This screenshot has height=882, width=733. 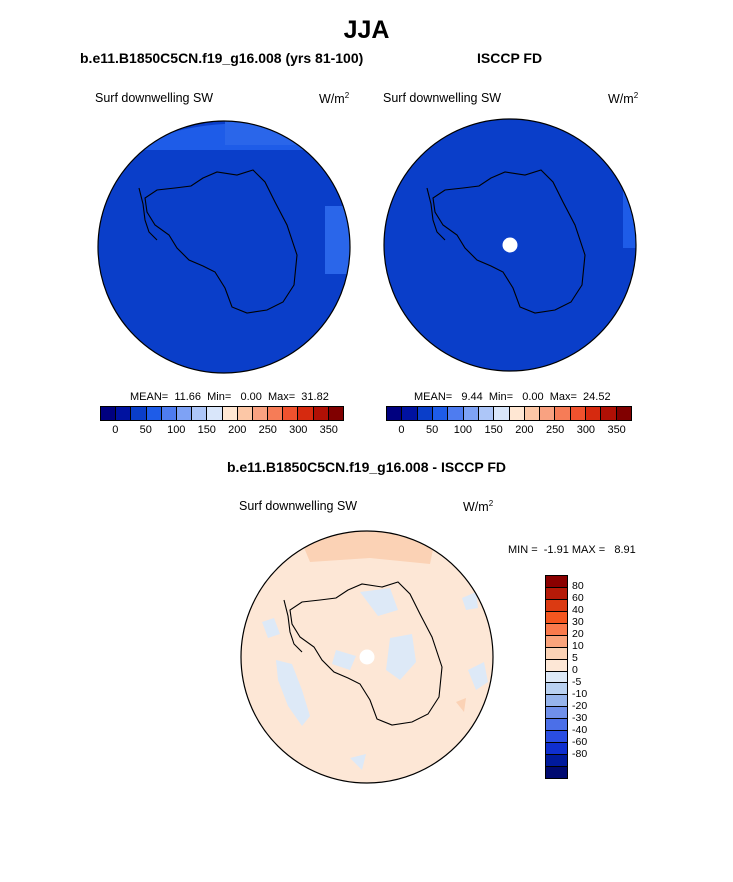 I want to click on diff-colorbar-tick-label: 10, so click(x=578, y=646).